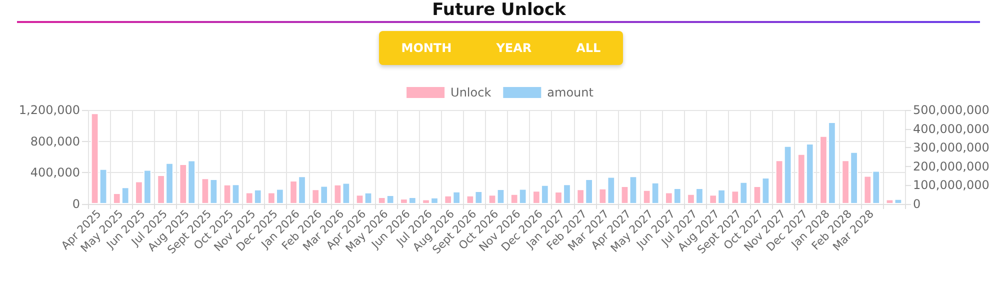  What do you see at coordinates (570, 93) in the screenshot?
I see `legend-label: amount` at bounding box center [570, 93].